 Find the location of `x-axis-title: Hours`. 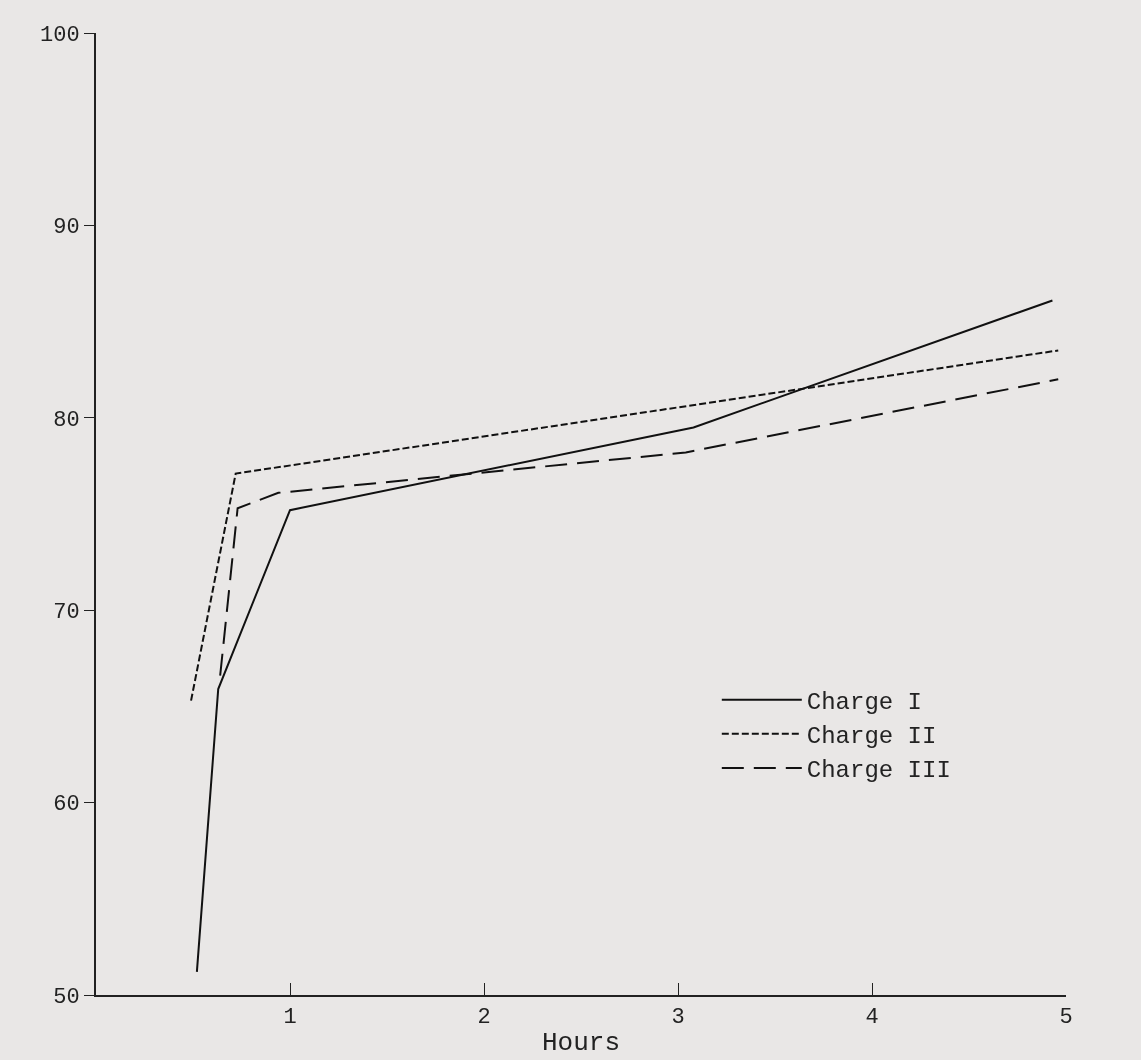

x-axis-title: Hours is located at coordinates (581, 1042).